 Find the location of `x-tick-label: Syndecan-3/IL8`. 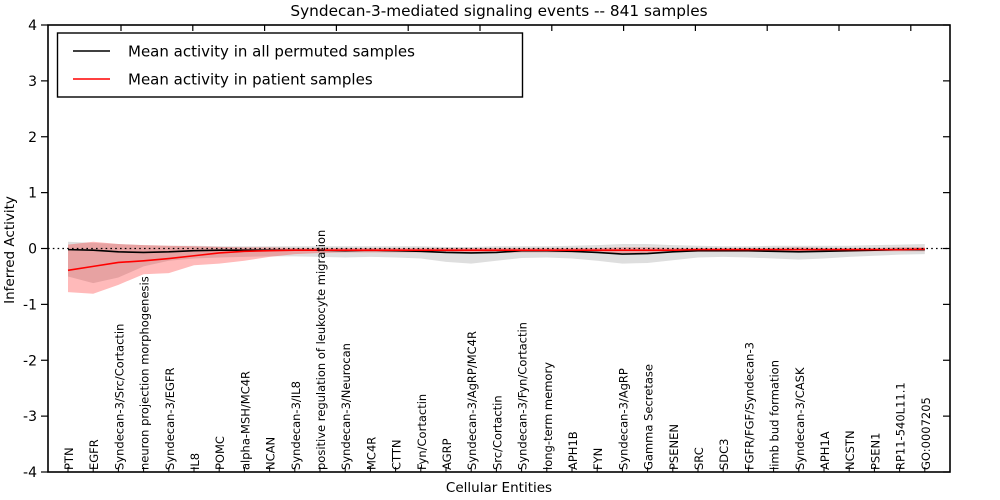

x-tick-label: Syndecan-3/IL8 is located at coordinates (296, 425).